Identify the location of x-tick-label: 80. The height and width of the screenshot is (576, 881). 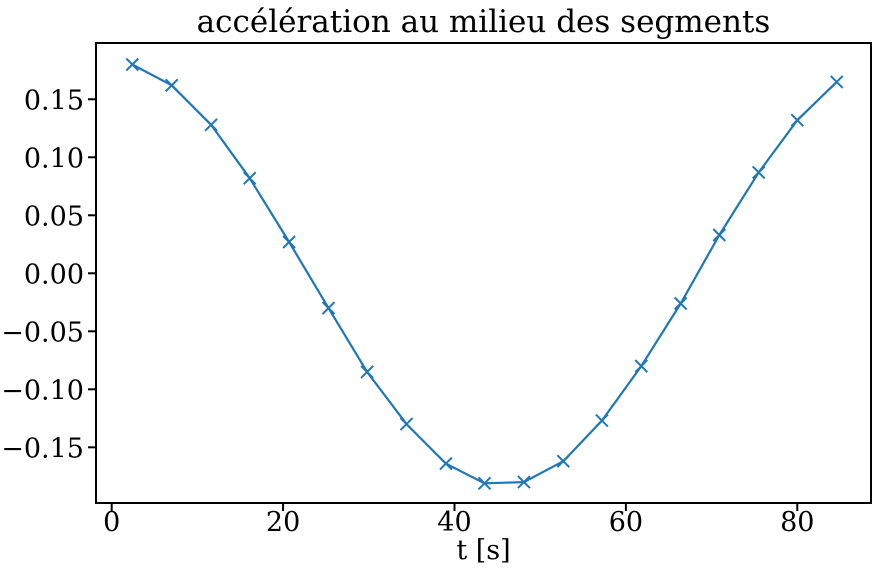
(797, 522).